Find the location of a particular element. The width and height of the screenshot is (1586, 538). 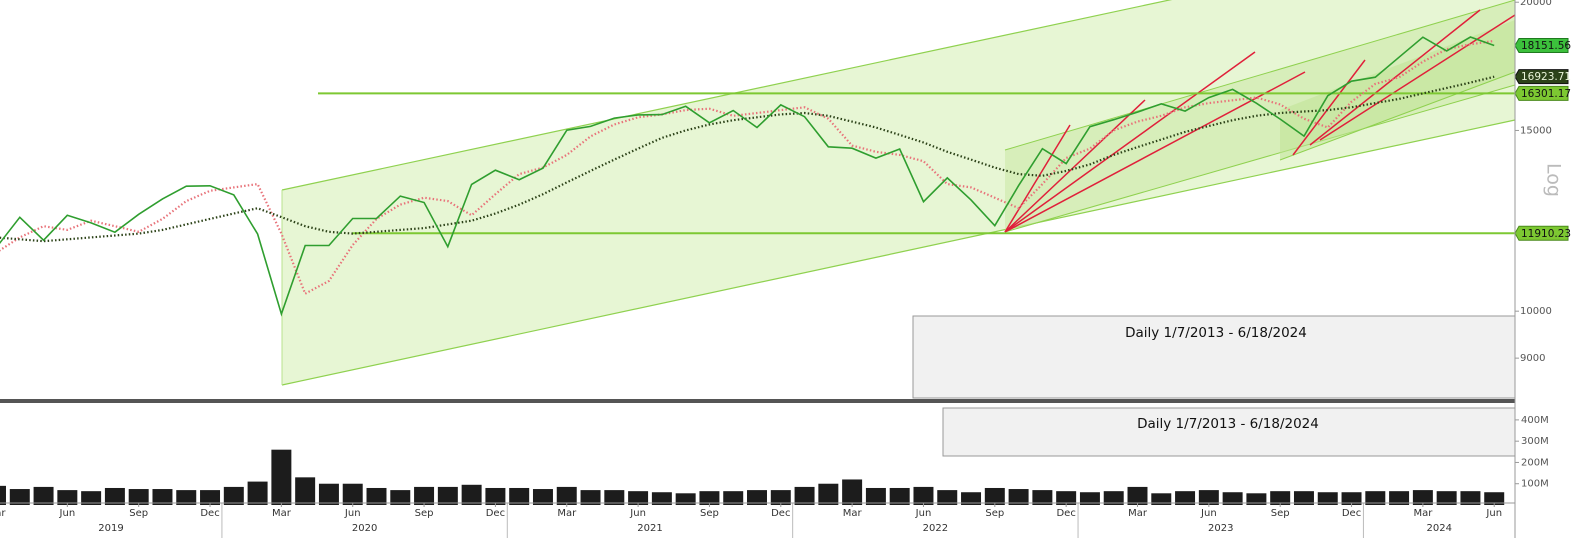

y-tick-label: 100M is located at coordinates (1535, 484).